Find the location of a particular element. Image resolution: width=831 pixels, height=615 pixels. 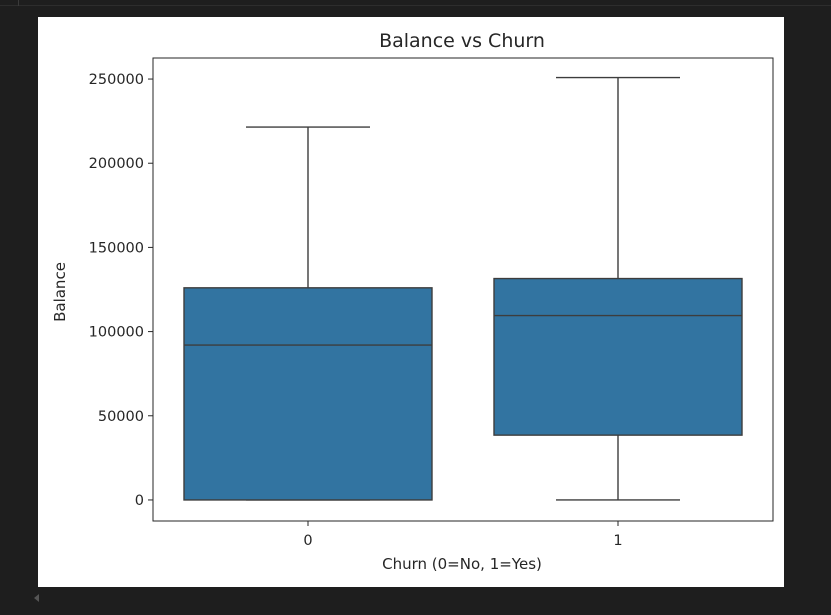

y-tick-label: 0 is located at coordinates (139, 501).